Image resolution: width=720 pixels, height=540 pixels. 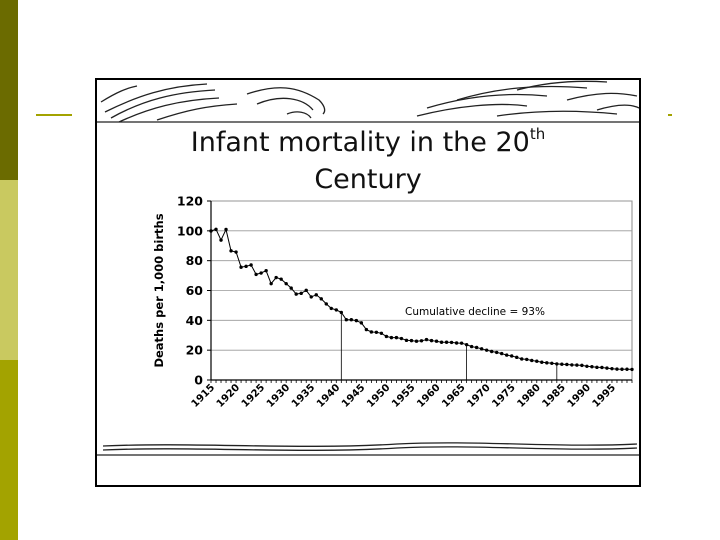 I want to click on y-tick-label: 120, so click(x=190, y=201).